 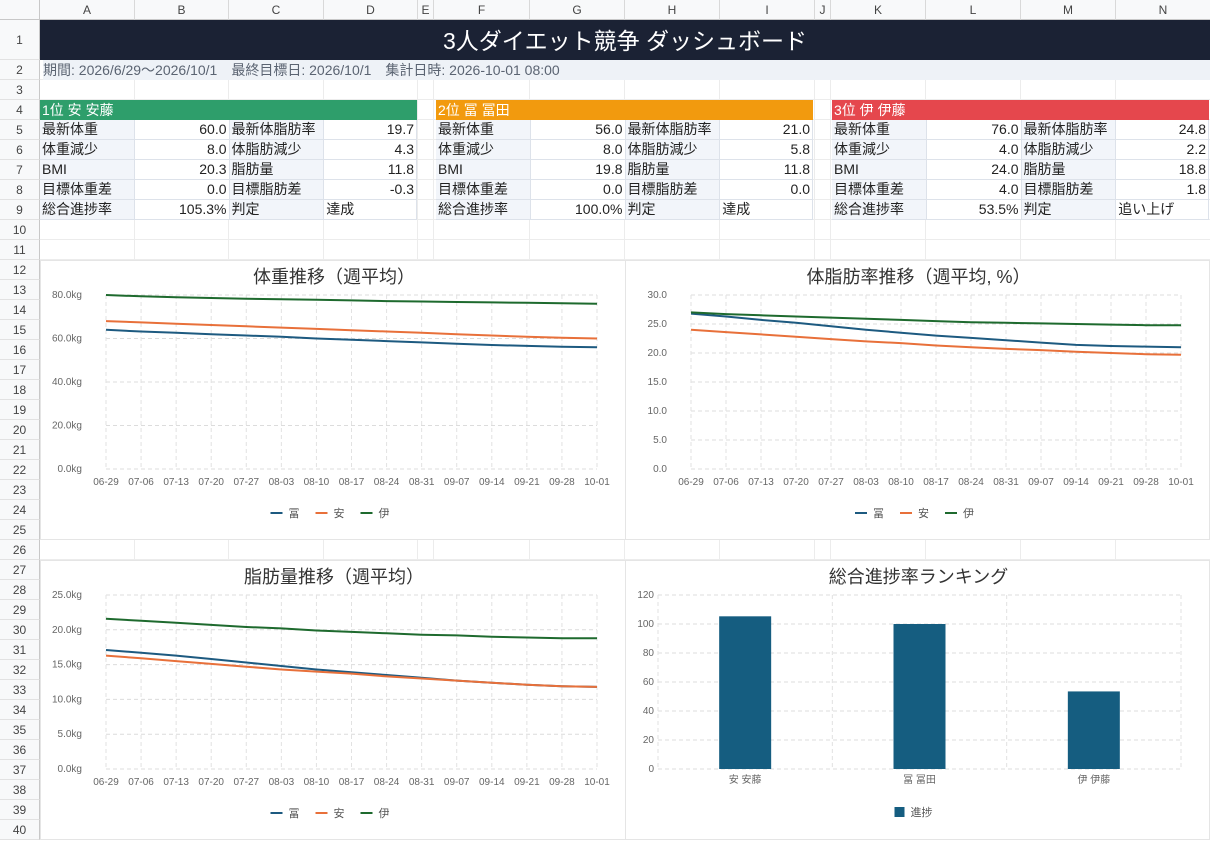 I want to click on row-header-22: 22, so click(x=20, y=470).